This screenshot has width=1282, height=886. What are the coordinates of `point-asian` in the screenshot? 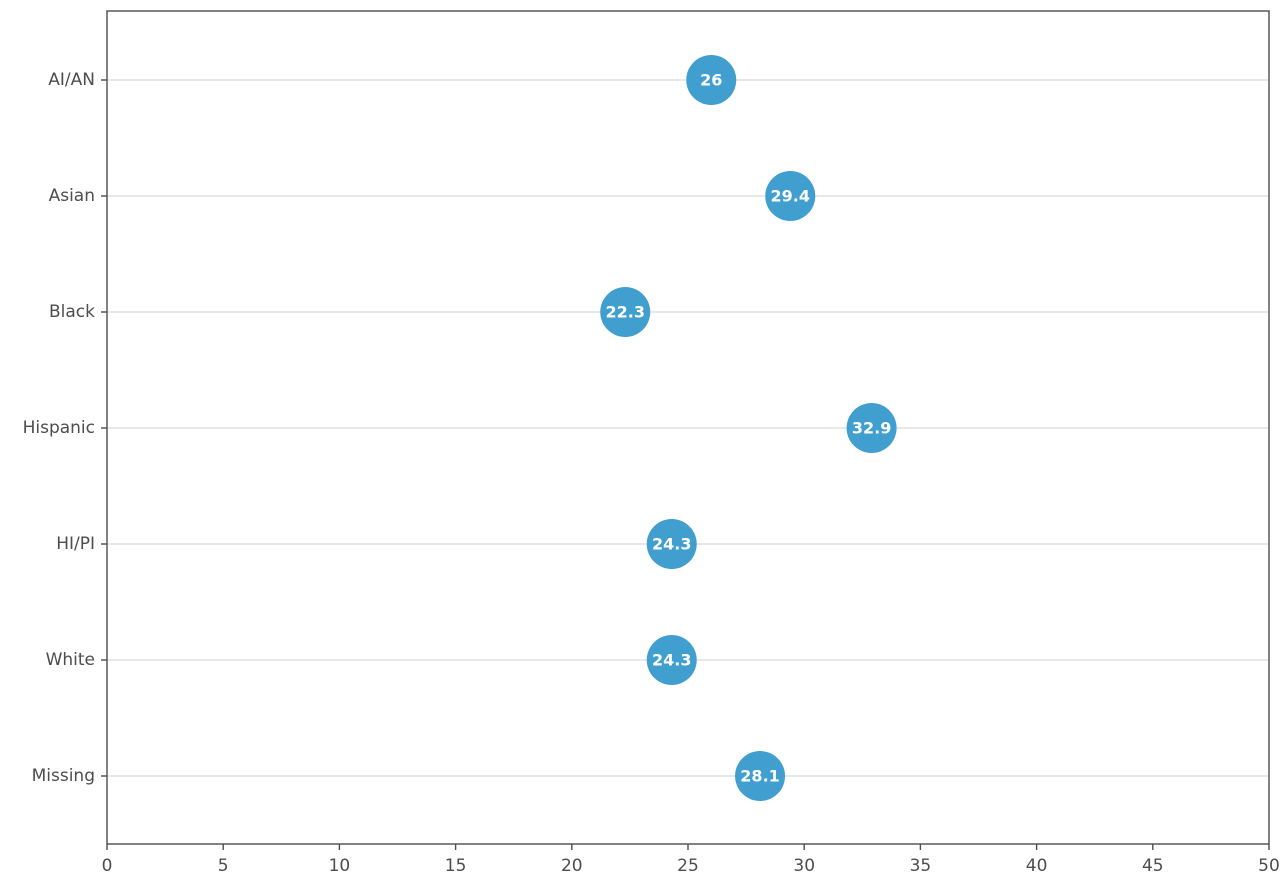 It's located at (790, 196).